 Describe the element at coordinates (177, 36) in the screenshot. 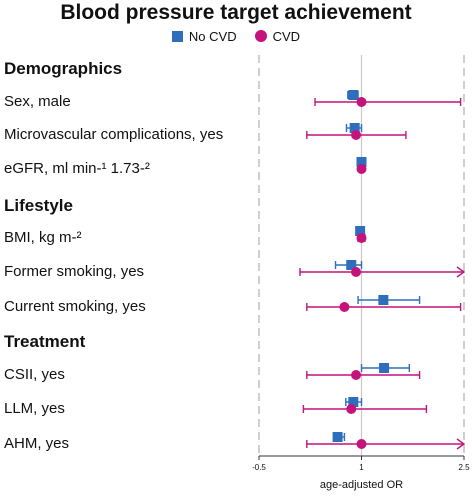

I see `legend-square-marker` at that location.